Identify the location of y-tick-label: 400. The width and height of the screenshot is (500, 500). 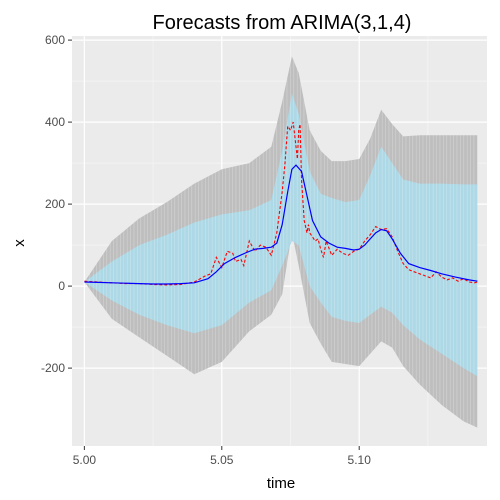
(55, 122).